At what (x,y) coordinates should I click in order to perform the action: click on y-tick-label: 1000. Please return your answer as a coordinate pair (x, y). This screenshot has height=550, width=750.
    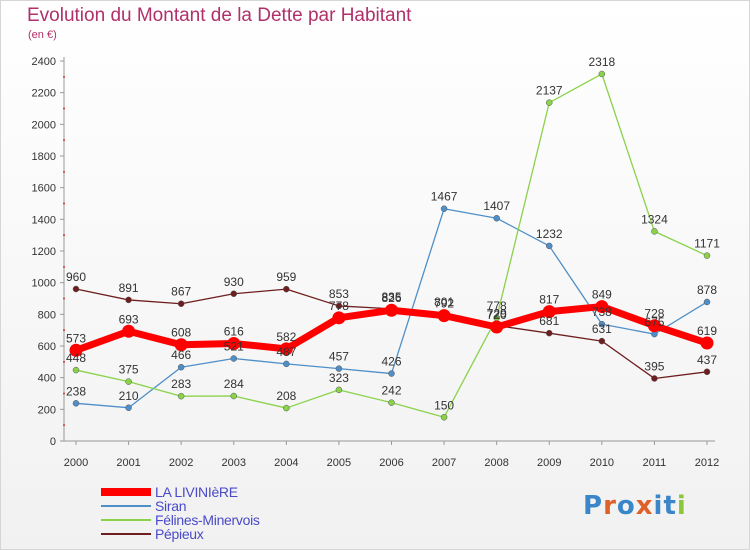
    Looking at the image, I should click on (44, 284).